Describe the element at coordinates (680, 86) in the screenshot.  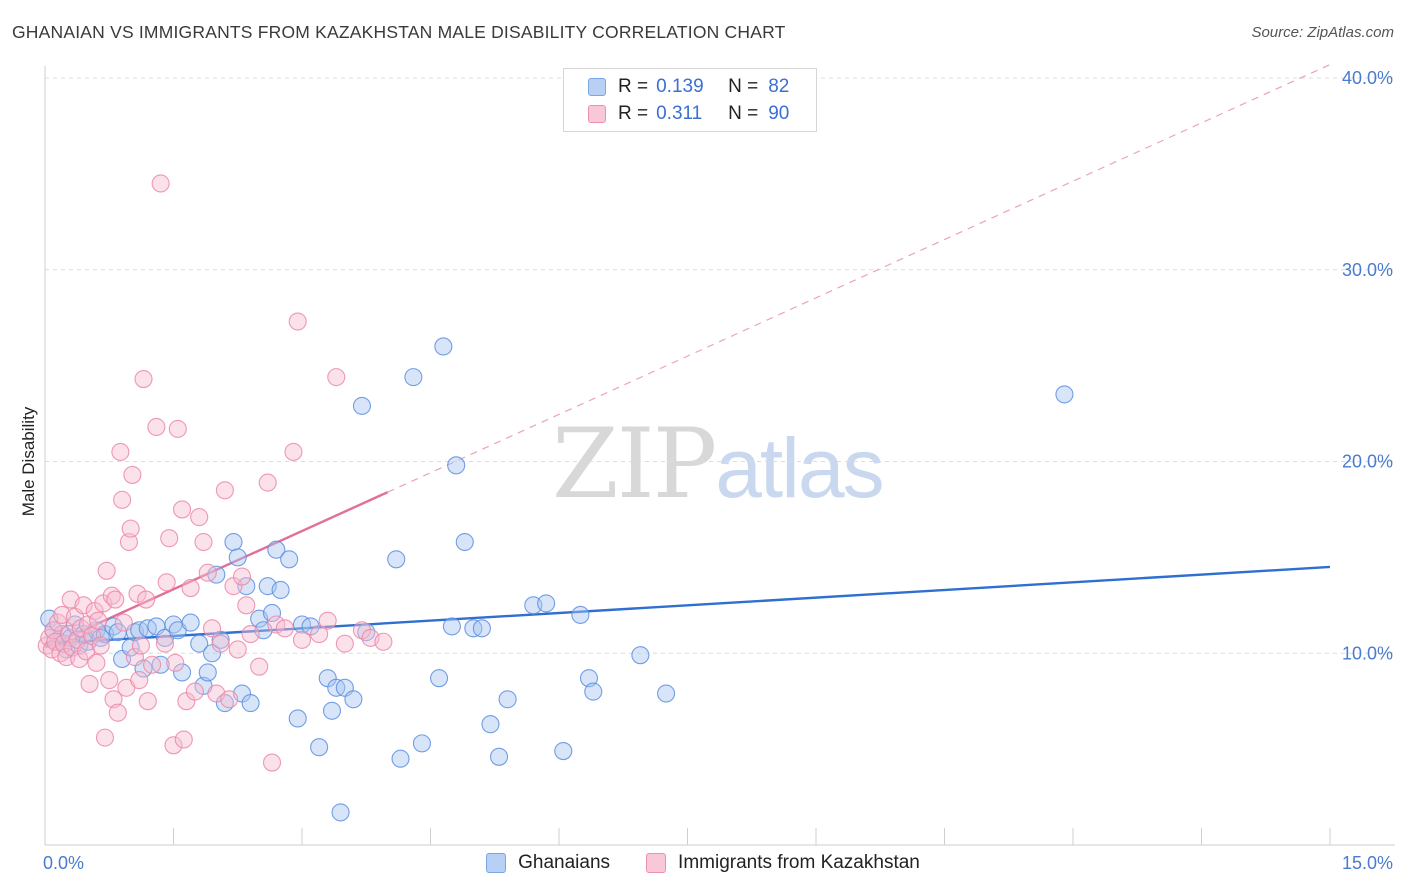
I see `legend-r-value: 0.139` at that location.